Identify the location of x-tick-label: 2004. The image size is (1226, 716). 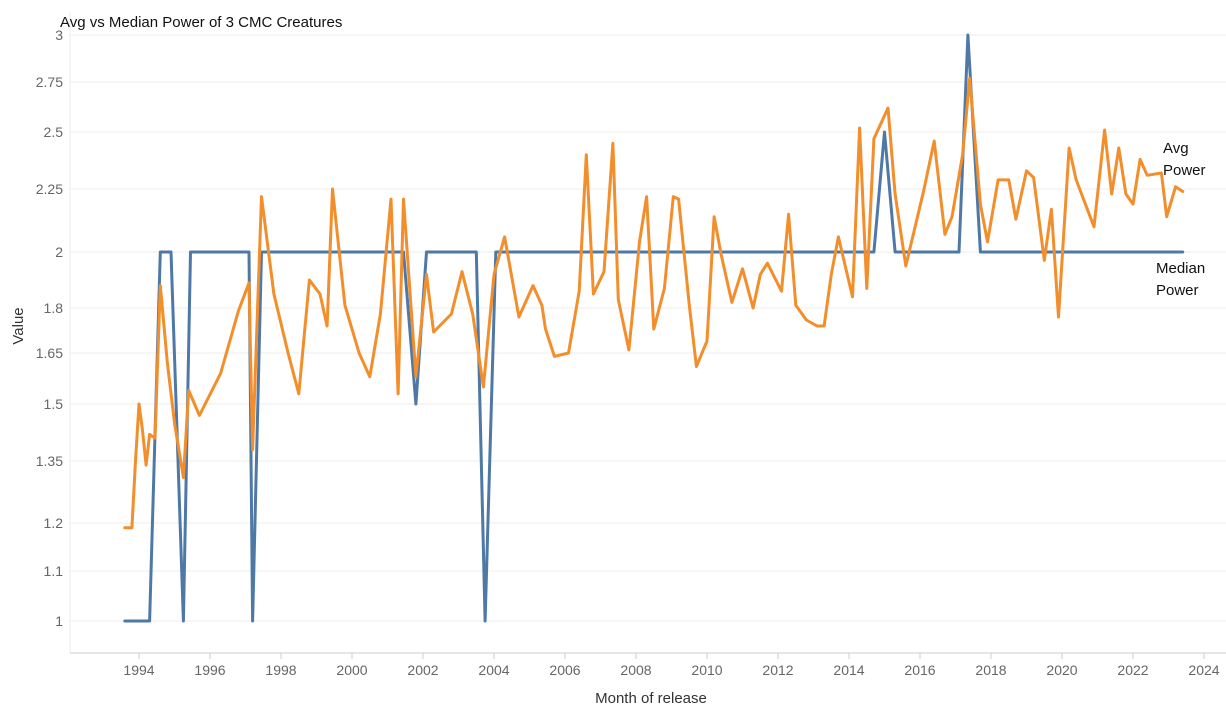
(493, 670).